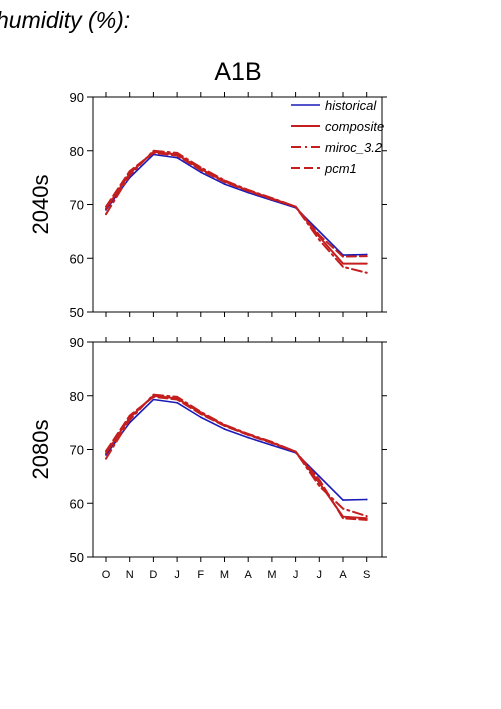  What do you see at coordinates (354, 126) in the screenshot?
I see `legend-label-composite: composite` at bounding box center [354, 126].